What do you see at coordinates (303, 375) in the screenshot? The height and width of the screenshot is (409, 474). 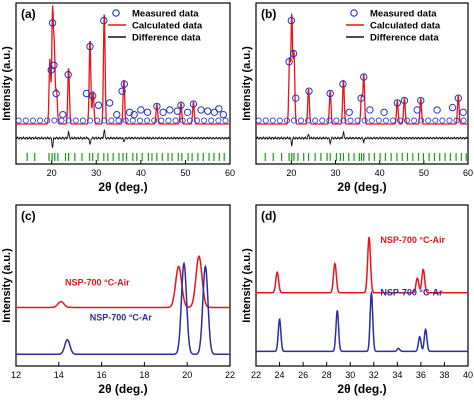 I see `x-tick-label: 26` at bounding box center [303, 375].